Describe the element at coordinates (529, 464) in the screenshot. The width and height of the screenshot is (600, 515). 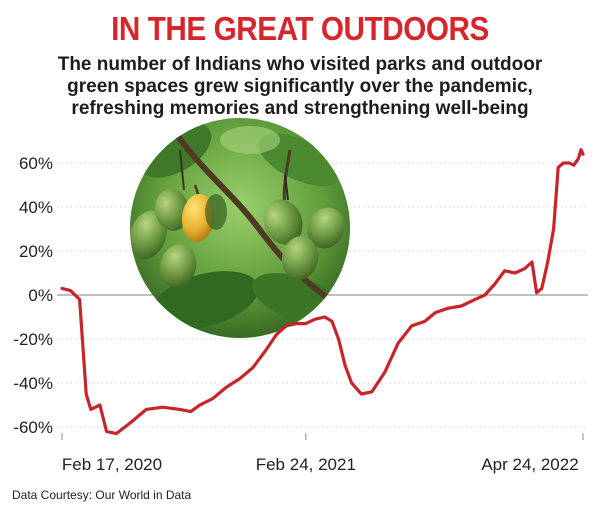
I see `x-tick-label: Apr 24, 2022` at that location.